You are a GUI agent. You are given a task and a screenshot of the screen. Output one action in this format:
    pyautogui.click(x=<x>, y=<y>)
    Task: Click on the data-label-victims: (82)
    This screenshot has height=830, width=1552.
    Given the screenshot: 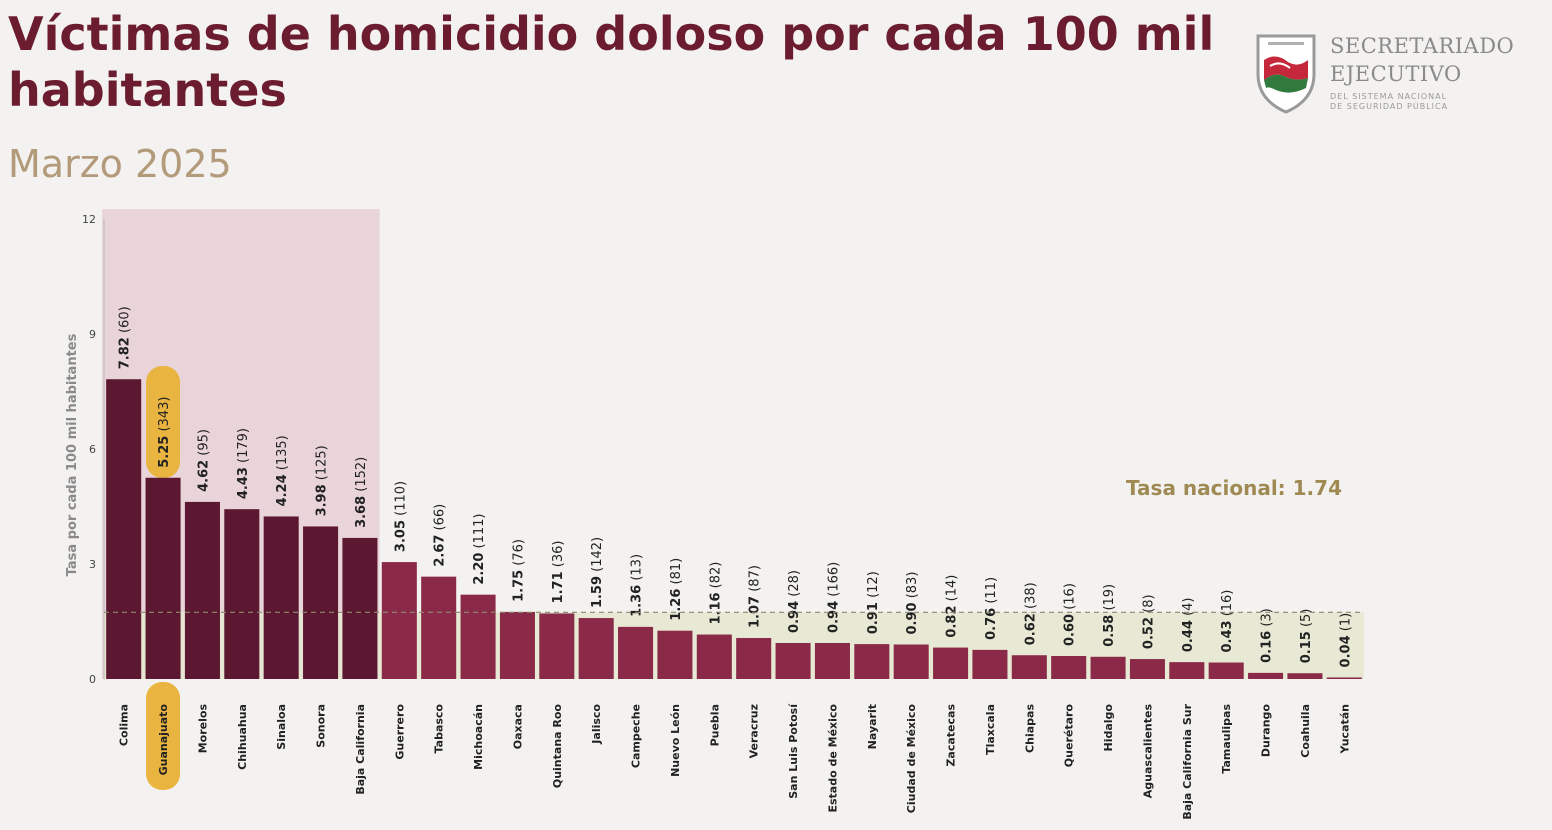 What is the action you would take?
    pyautogui.click(x=715, y=577)
    